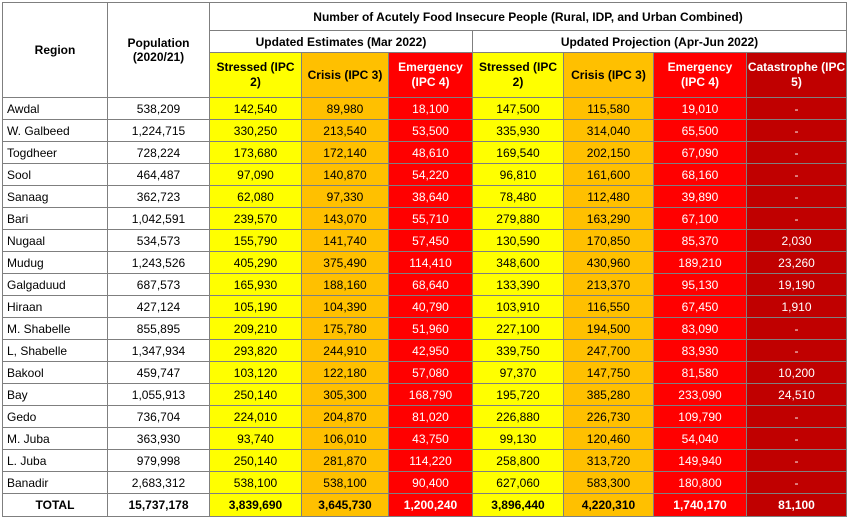  What do you see at coordinates (345, 174) in the screenshot?
I see `current-crisis-cell: 140,870` at bounding box center [345, 174].